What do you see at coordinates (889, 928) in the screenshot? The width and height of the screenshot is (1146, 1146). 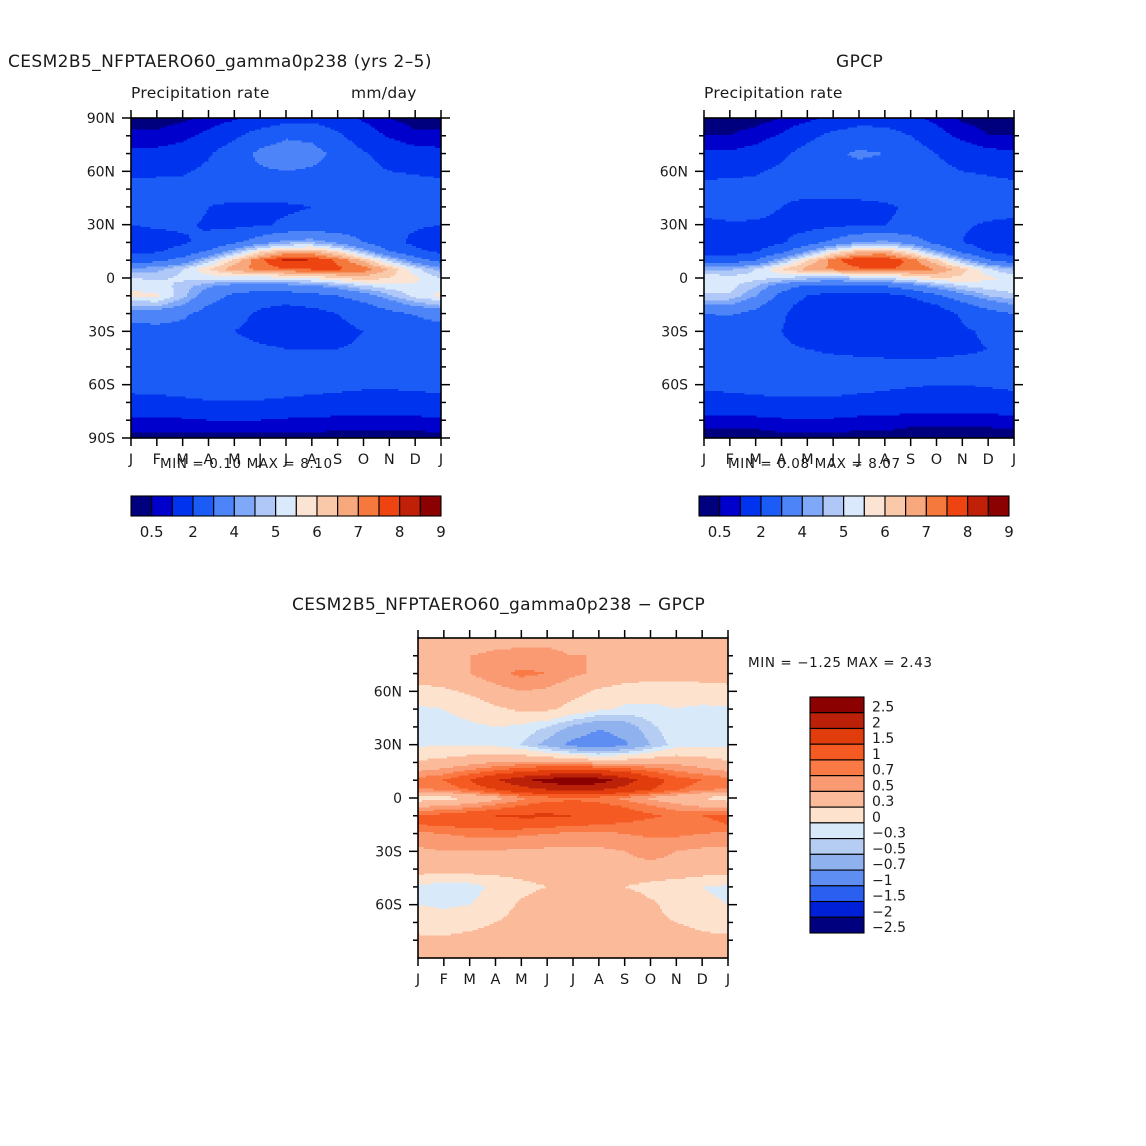 I see `svg-text: −2.5` at bounding box center [889, 928].